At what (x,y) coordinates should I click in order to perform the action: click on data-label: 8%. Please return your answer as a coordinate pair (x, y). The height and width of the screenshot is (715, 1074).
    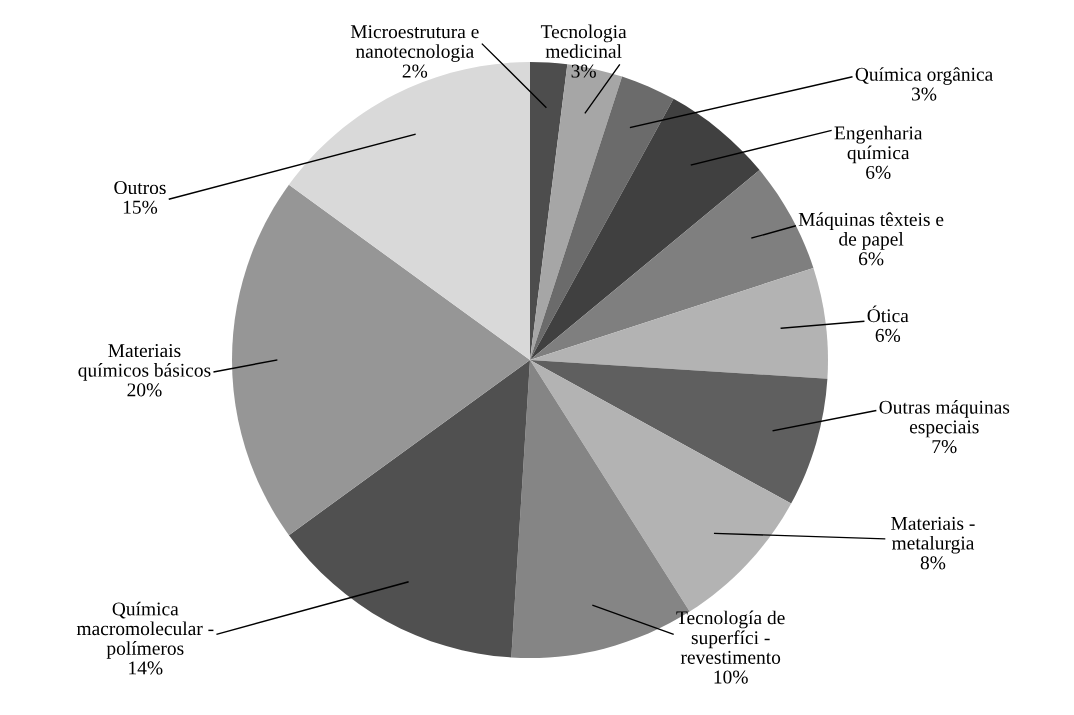
    Looking at the image, I should click on (933, 563).